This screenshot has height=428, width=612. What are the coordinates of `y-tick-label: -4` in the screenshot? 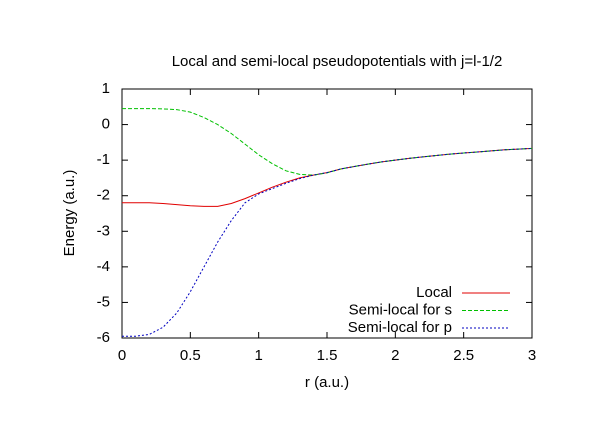 It's located at (103, 266).